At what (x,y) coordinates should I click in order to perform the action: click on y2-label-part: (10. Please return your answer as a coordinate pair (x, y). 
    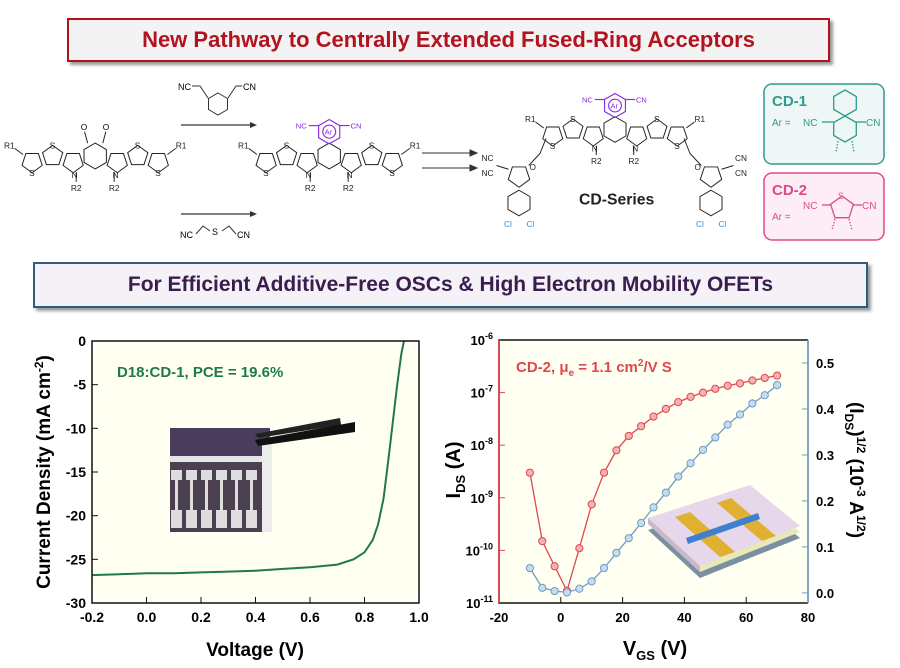
    Looking at the image, I should click on (855, 469).